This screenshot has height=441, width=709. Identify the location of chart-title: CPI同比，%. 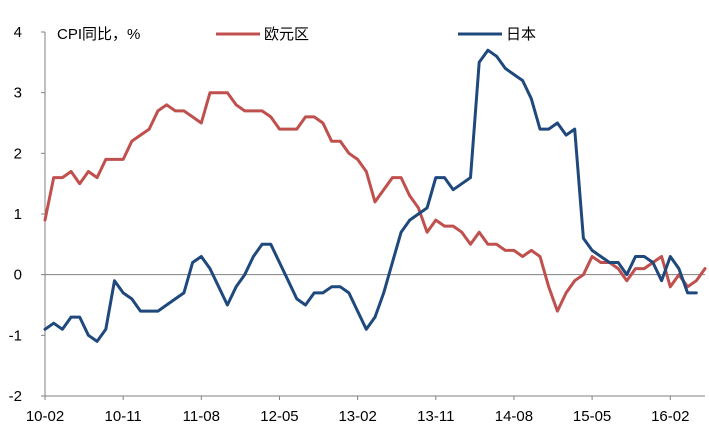
(98, 34).